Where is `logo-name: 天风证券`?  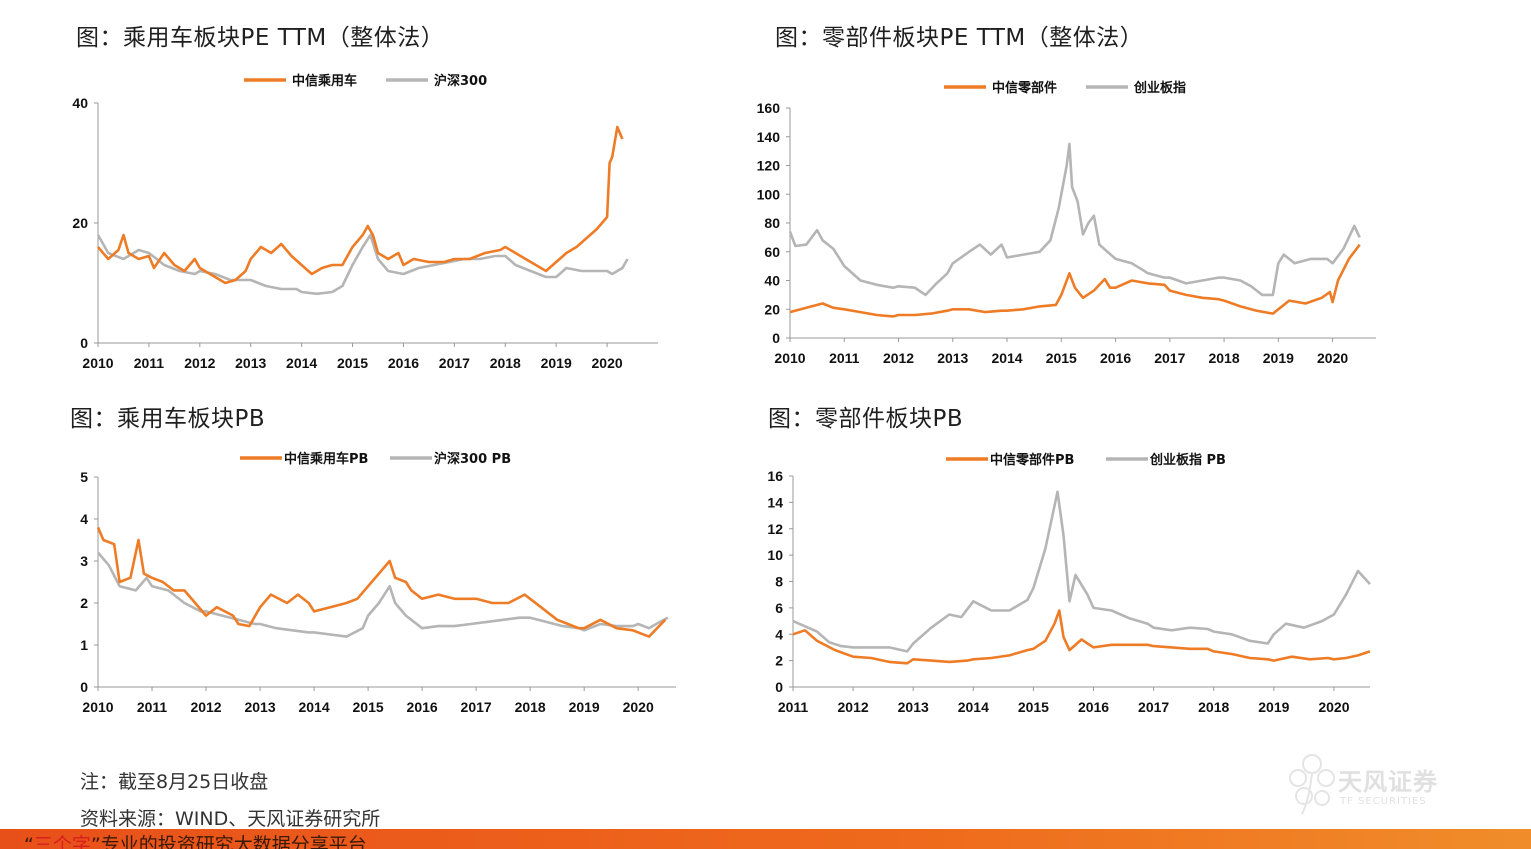 logo-name: 天风证券 is located at coordinates (1388, 782).